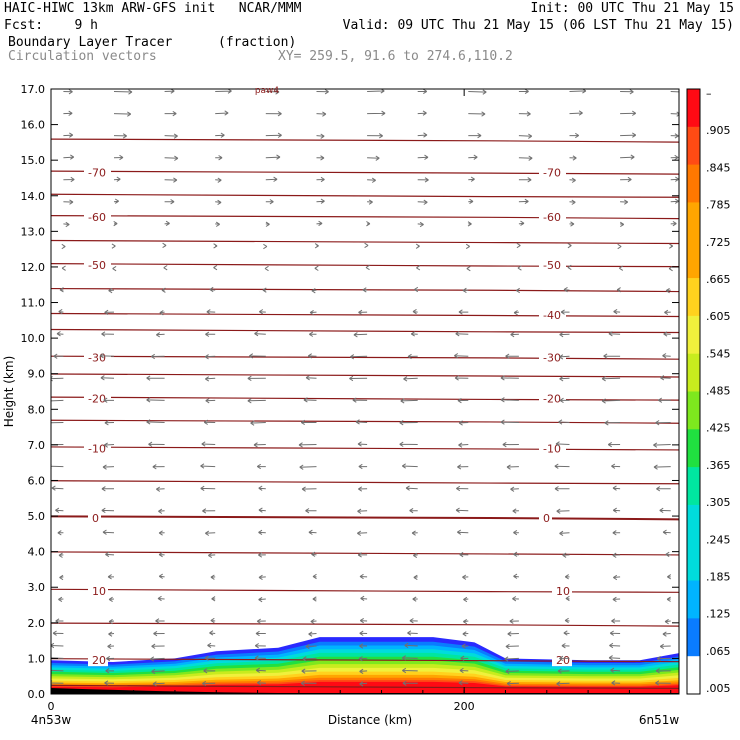  What do you see at coordinates (97, 173) in the screenshot?
I see `isotherm-label: -70` at bounding box center [97, 173].